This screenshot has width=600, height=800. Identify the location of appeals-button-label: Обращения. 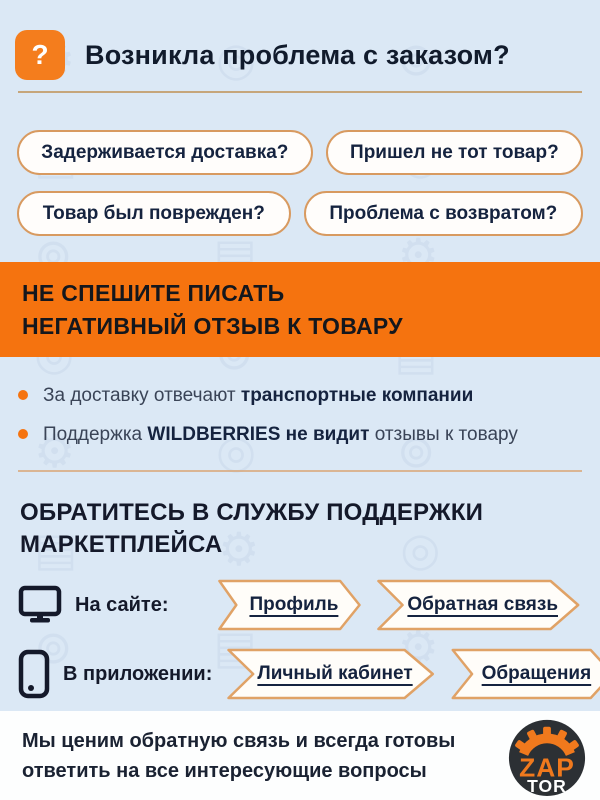
(536, 674).